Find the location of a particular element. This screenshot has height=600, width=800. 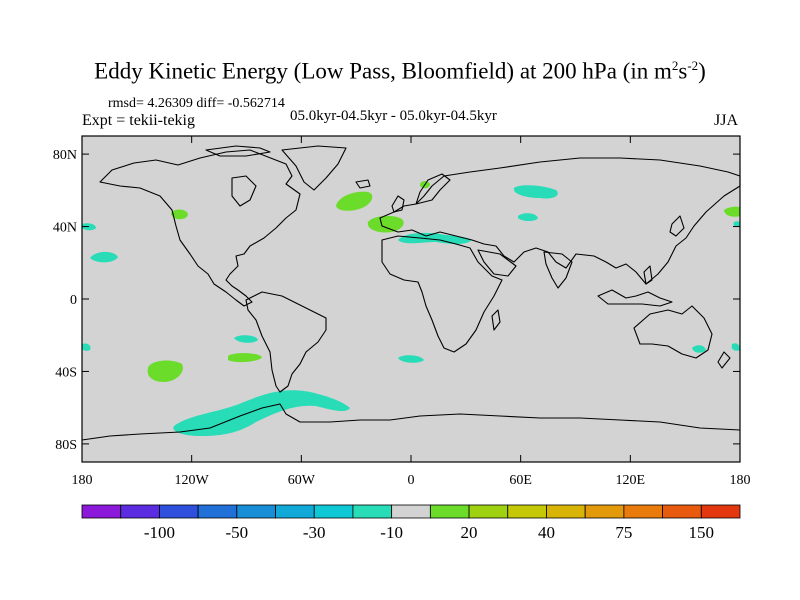

negative-anomaly-barents is located at coordinates (535, 192).